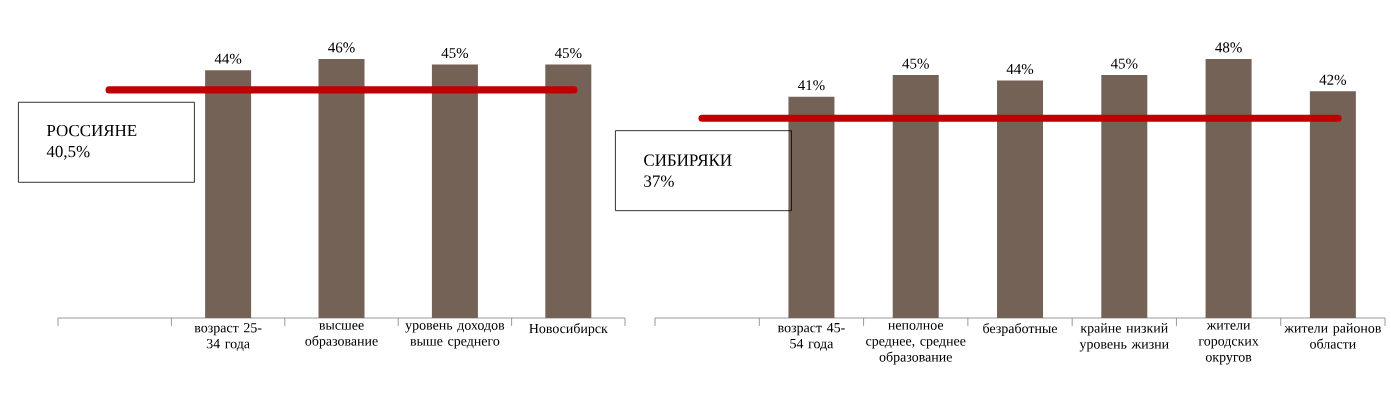 This screenshot has height=407, width=1391. Describe the element at coordinates (916, 344) in the screenshot. I see `x-tick-label: неполное среднее, среднее образование` at that location.